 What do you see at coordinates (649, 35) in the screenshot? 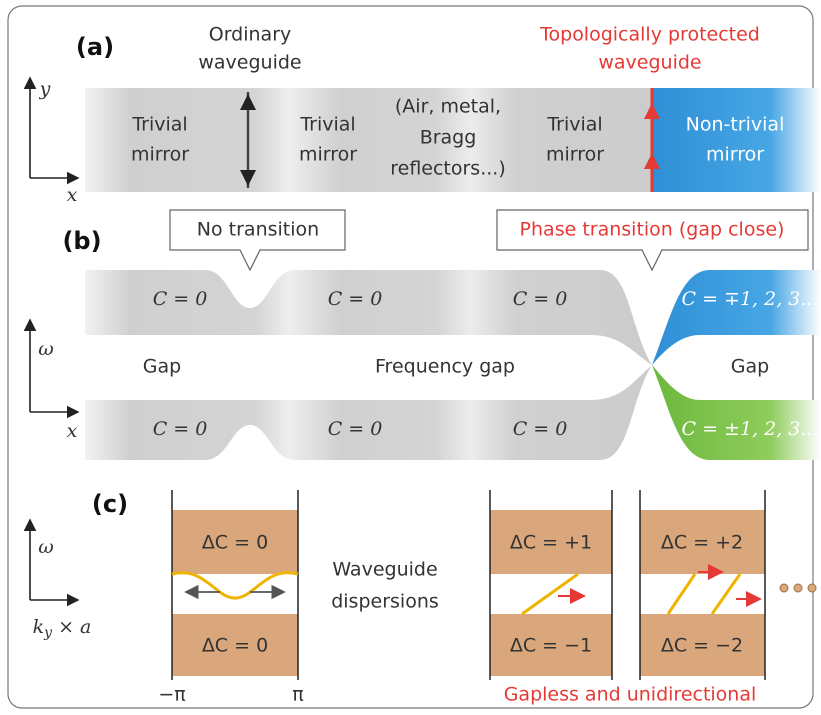
I see `title: Topologically protected` at bounding box center [649, 35].